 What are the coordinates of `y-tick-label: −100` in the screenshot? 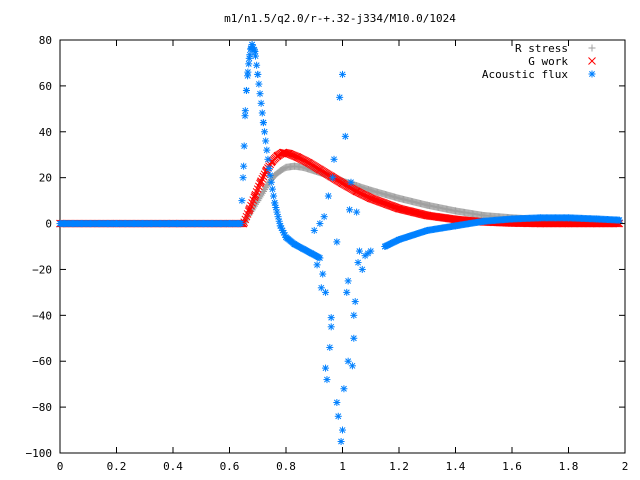 It's located at (39, 453).